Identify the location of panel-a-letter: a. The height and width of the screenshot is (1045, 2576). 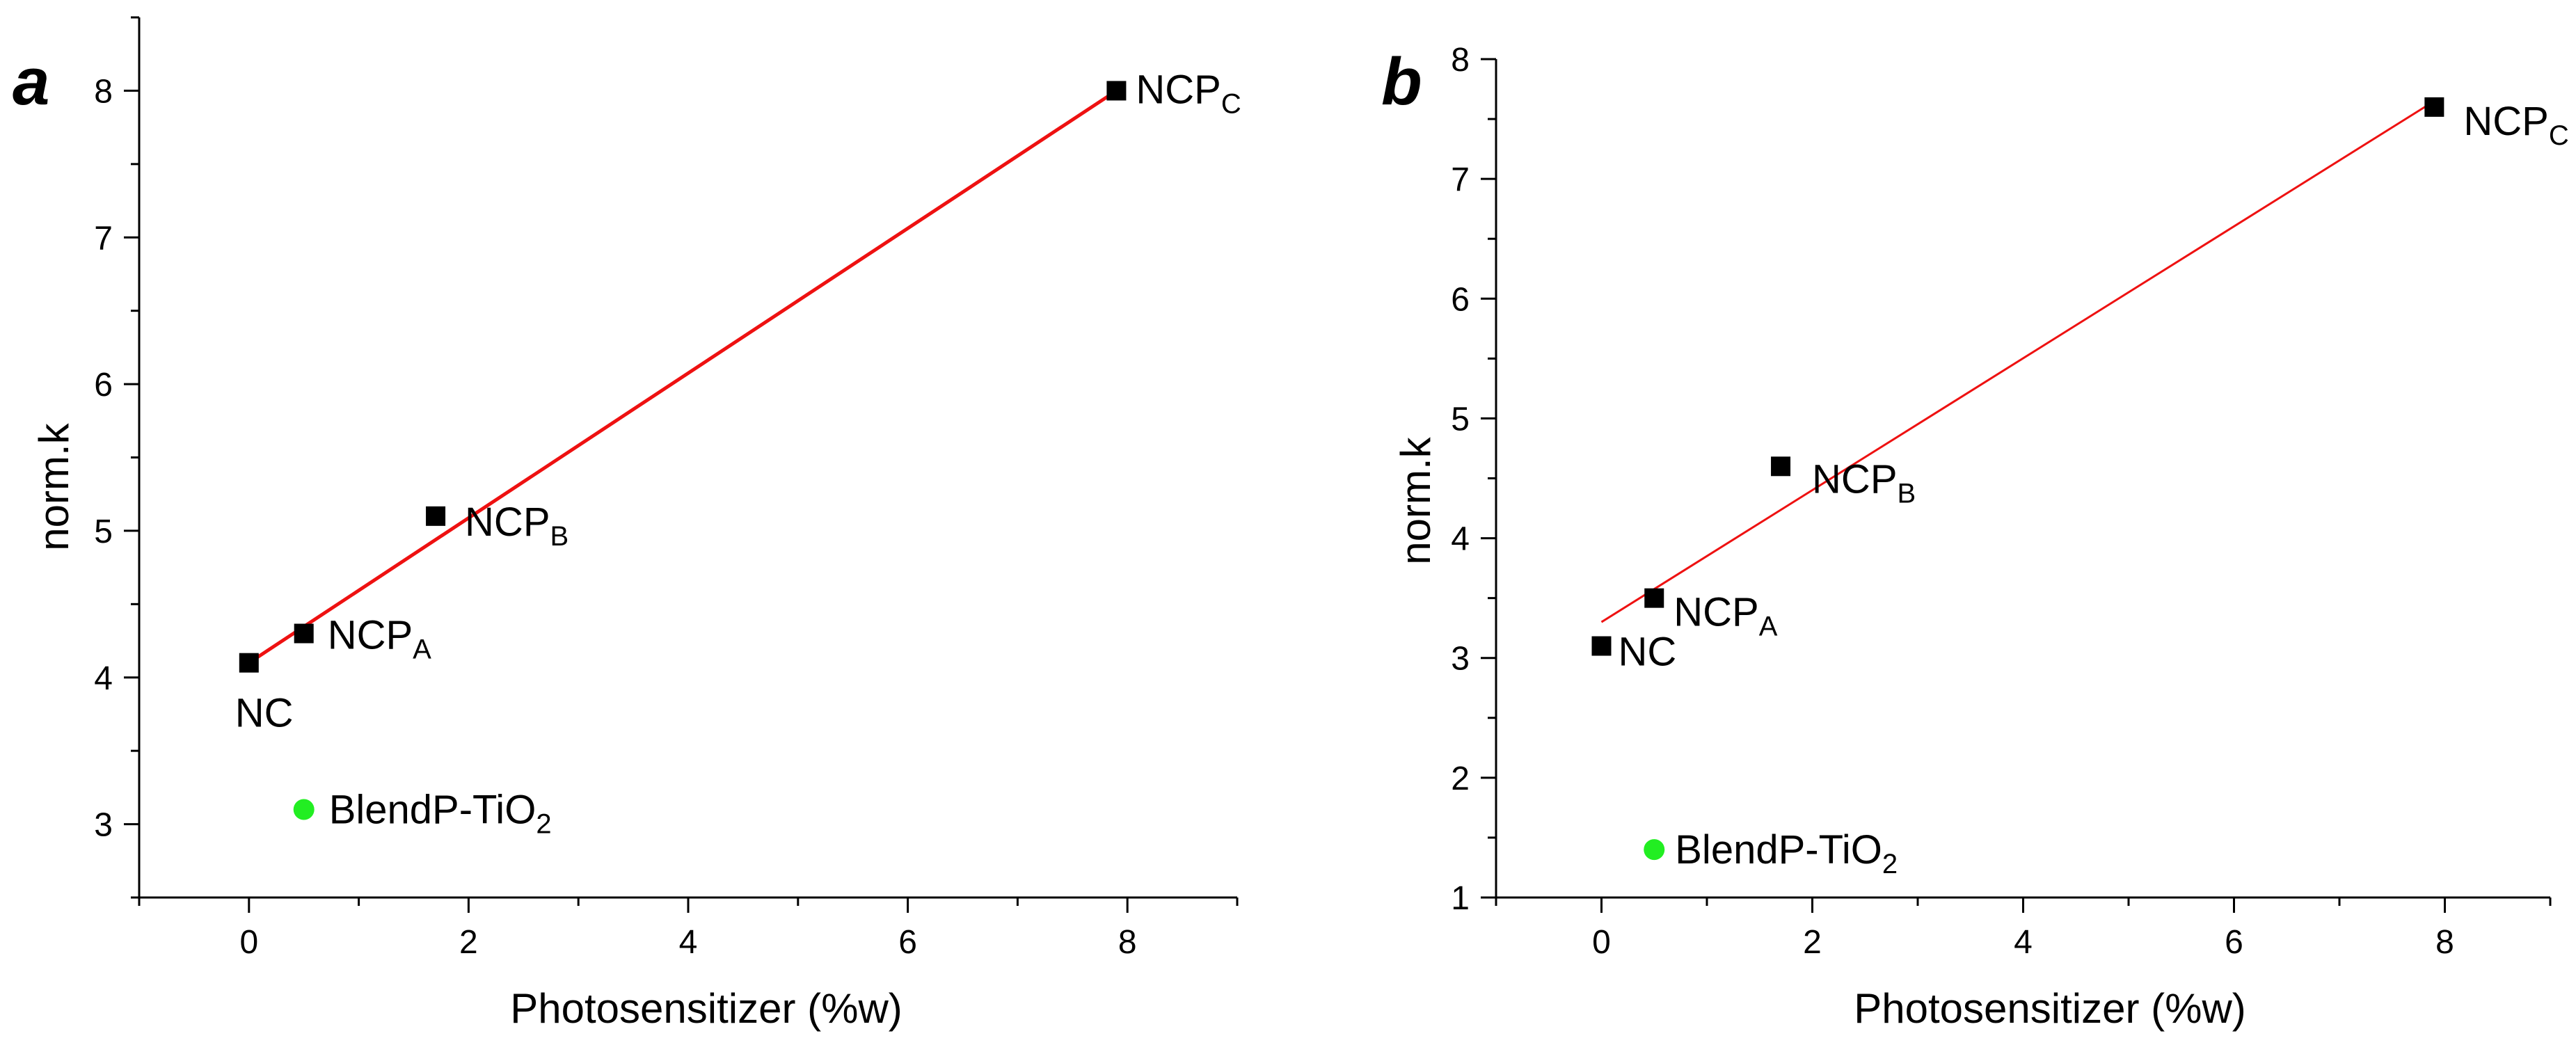
(31, 82).